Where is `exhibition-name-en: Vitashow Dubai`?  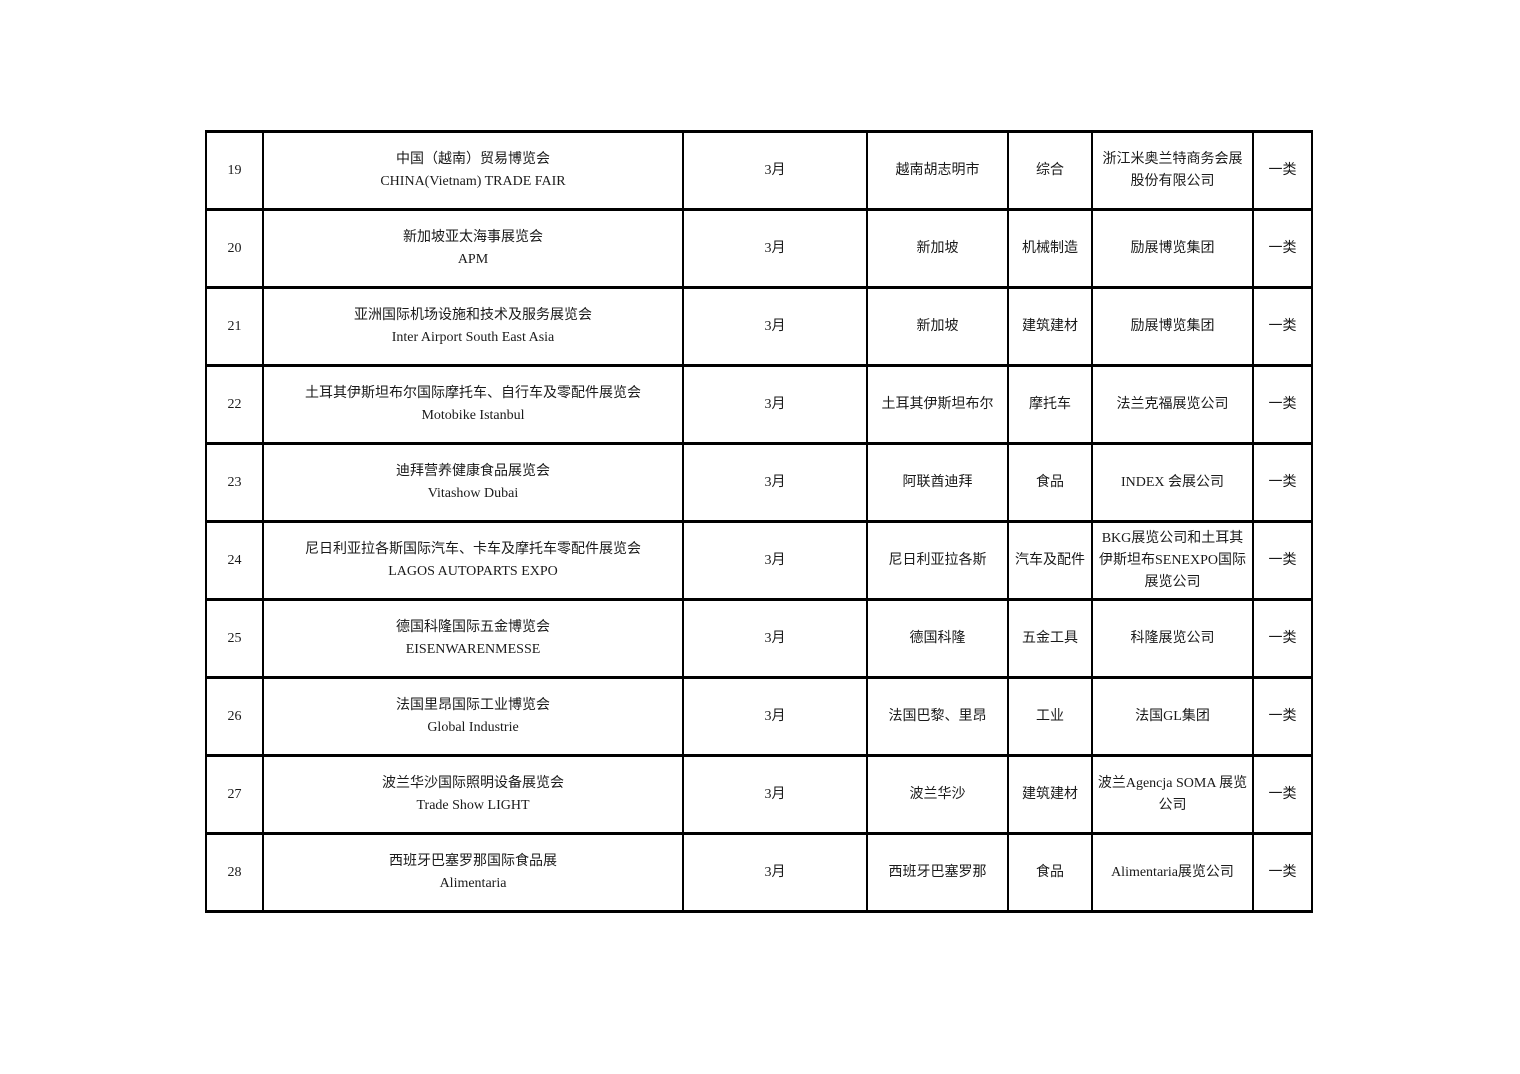
exhibition-name-en: Vitashow Dubai is located at coordinates (473, 493).